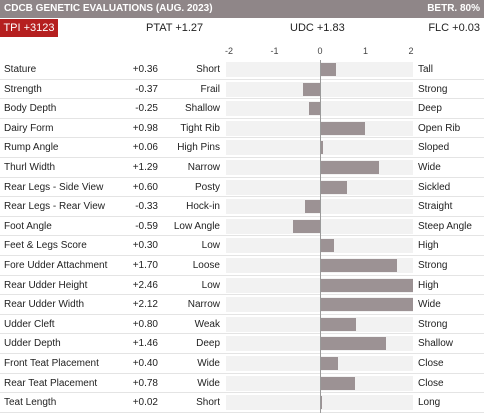 Image resolution: width=484 pixels, height=415 pixels. I want to click on flc-value: FLC +0.03, so click(454, 28).